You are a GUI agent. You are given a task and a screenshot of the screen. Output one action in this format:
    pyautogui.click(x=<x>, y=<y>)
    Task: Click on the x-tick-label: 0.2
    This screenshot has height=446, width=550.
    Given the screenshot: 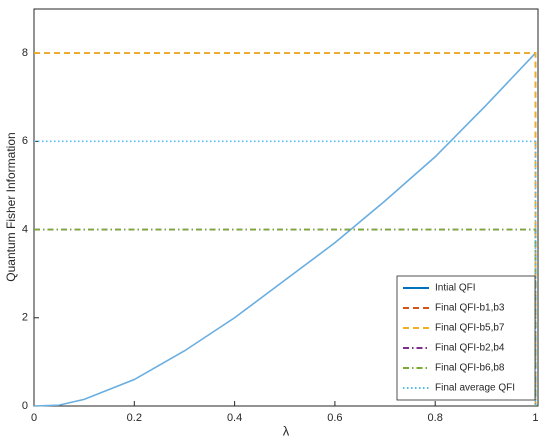 What is the action you would take?
    pyautogui.click(x=134, y=418)
    